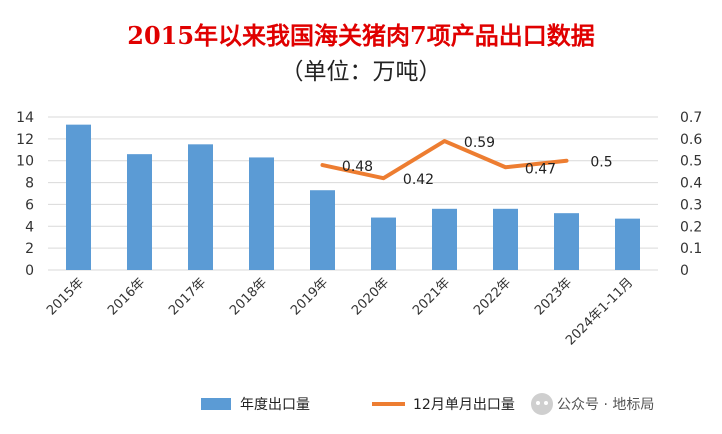 The height and width of the screenshot is (434, 722). I want to click on data-label: 0.59, so click(479, 143).